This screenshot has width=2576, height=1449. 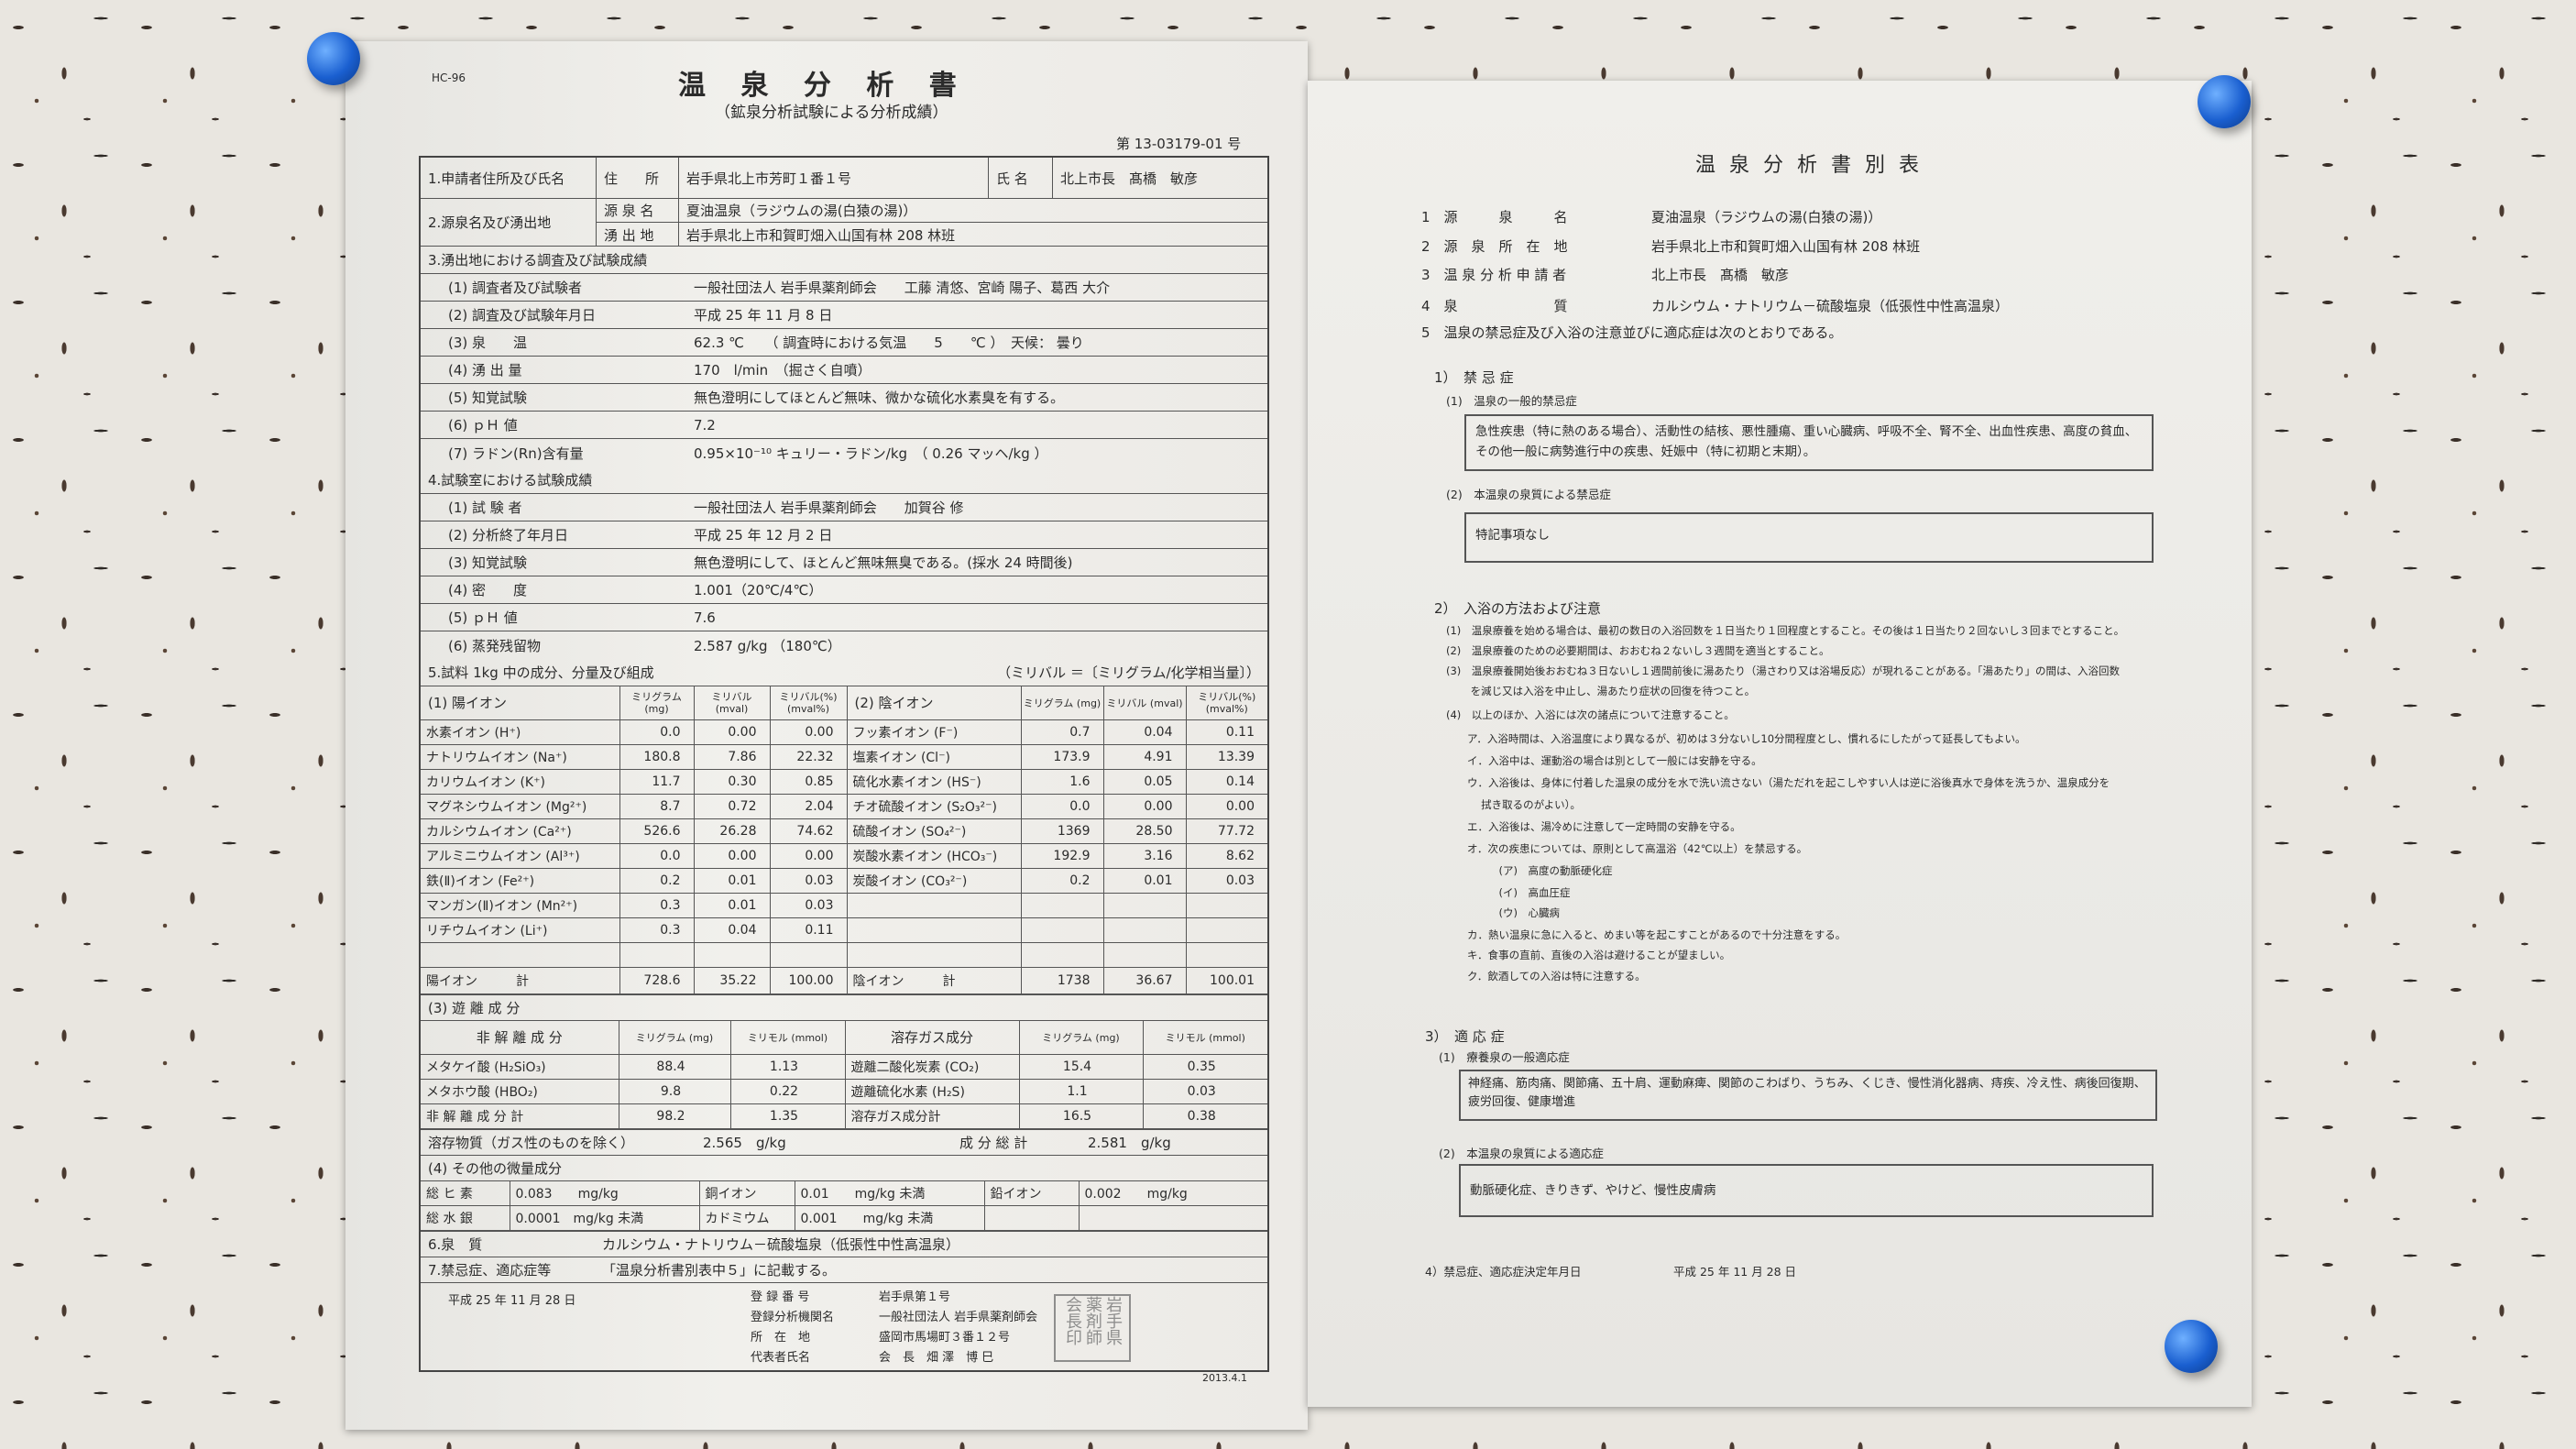 What do you see at coordinates (705, 425) in the screenshot?
I see `s3-item-value: 7.2` at bounding box center [705, 425].